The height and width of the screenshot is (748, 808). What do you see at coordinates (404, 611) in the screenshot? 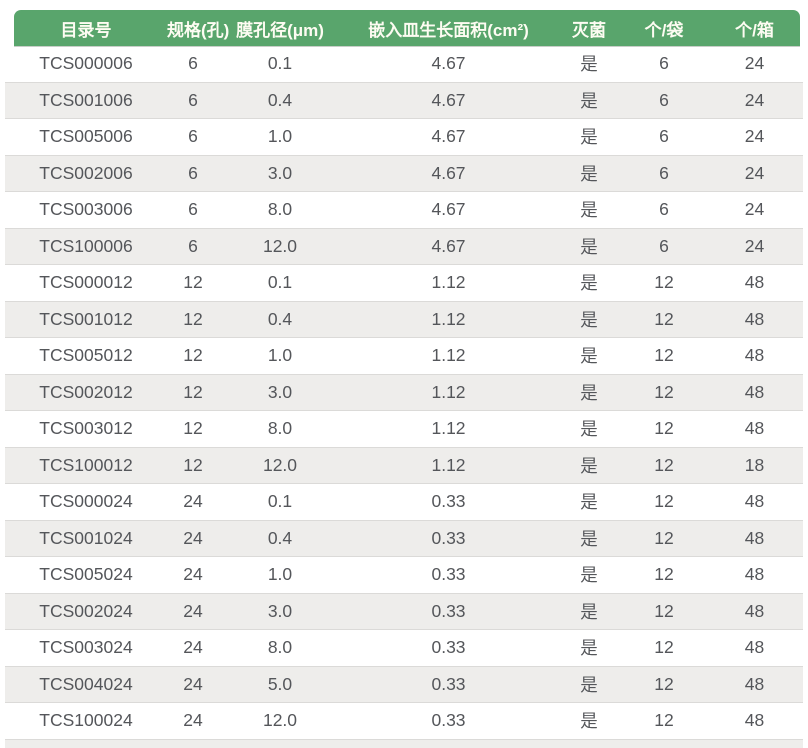
I see `table-row: TCS002024 24 3.0 0.33 是 12 48` at bounding box center [404, 611].